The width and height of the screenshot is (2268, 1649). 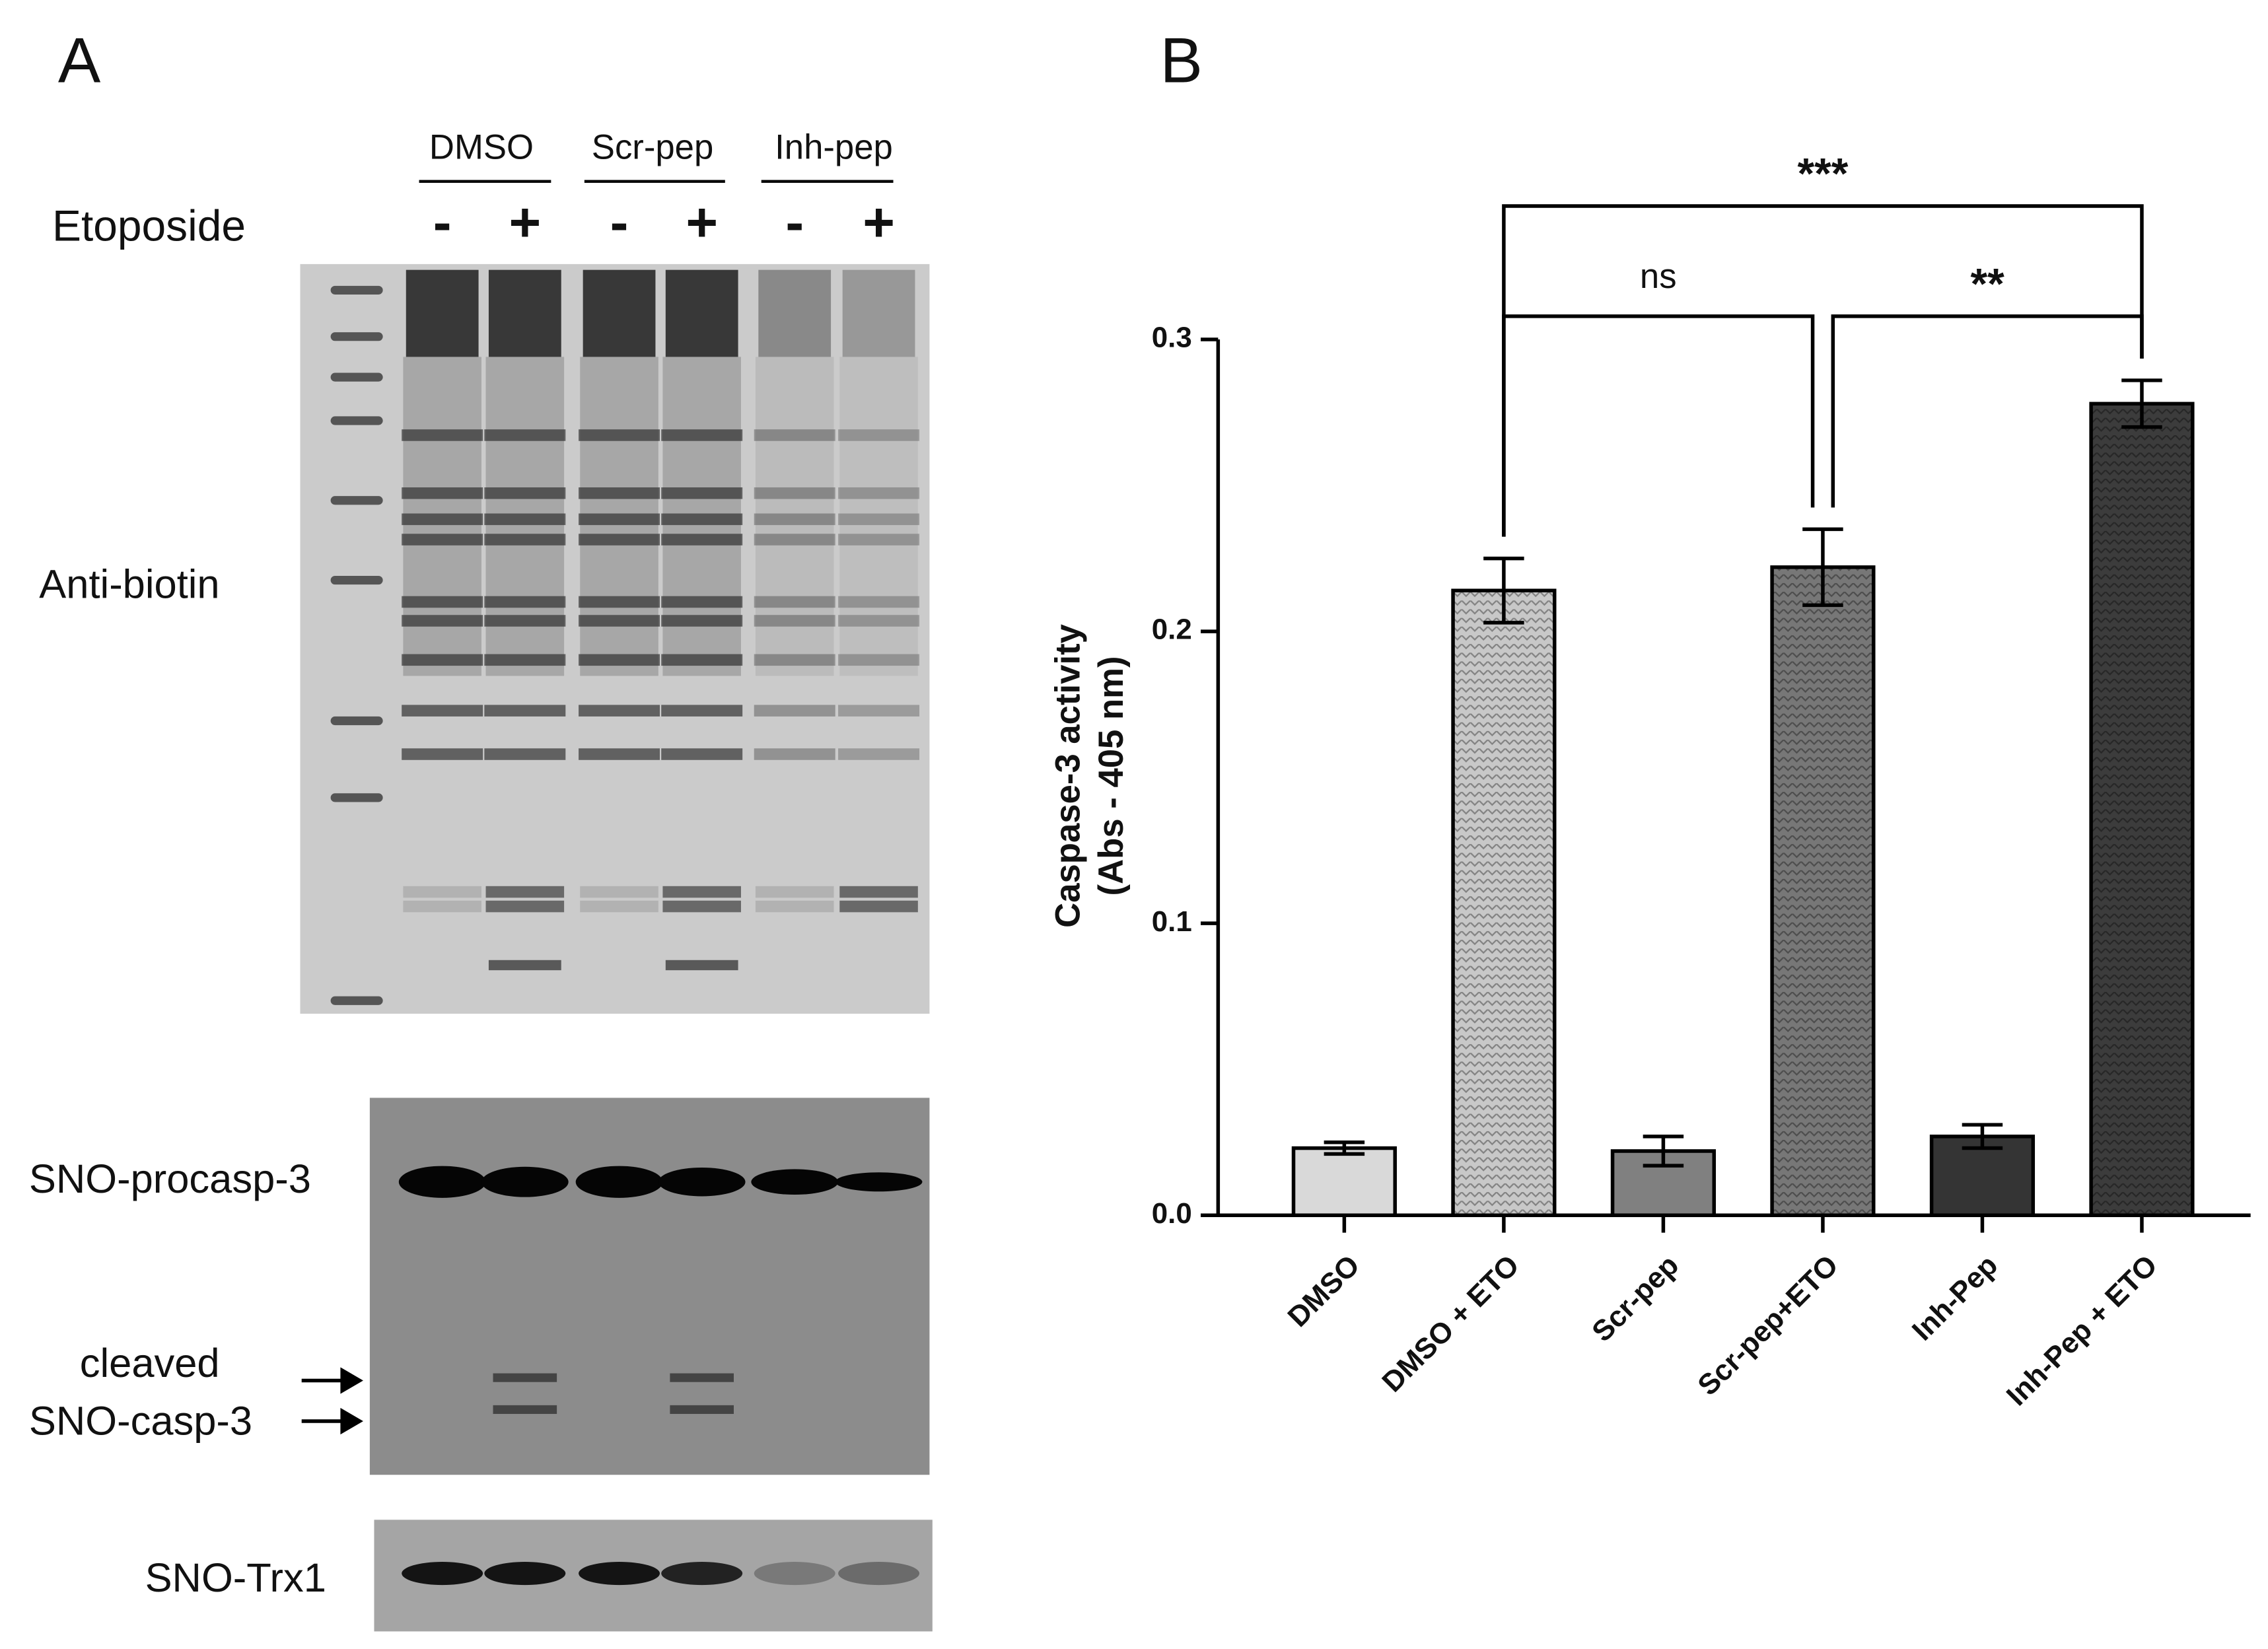 What do you see at coordinates (1172, 630) in the screenshot?
I see `y-tick-label: 0.2` at bounding box center [1172, 630].